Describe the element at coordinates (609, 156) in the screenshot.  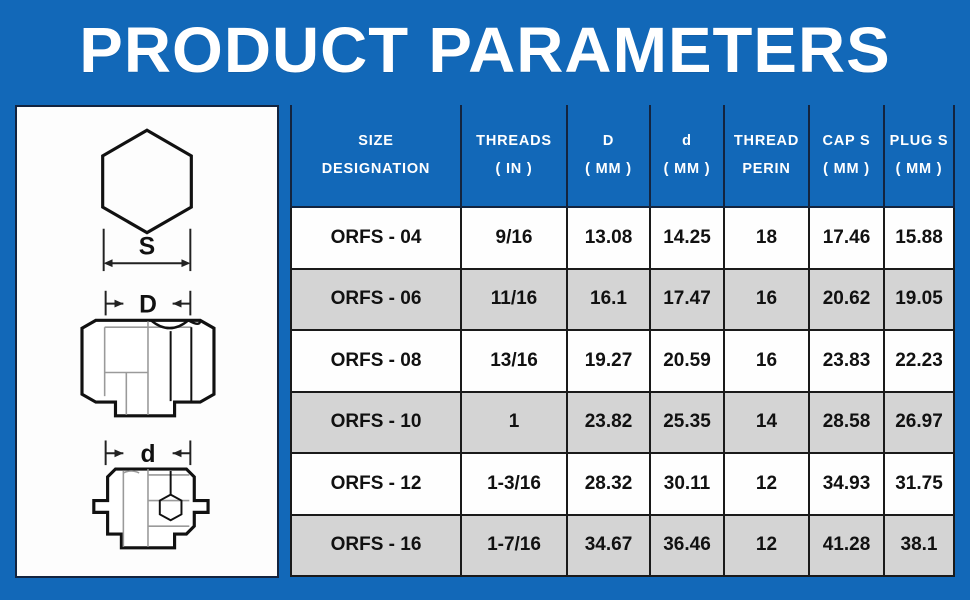
I see `col-header-D: D ( MM )` at that location.